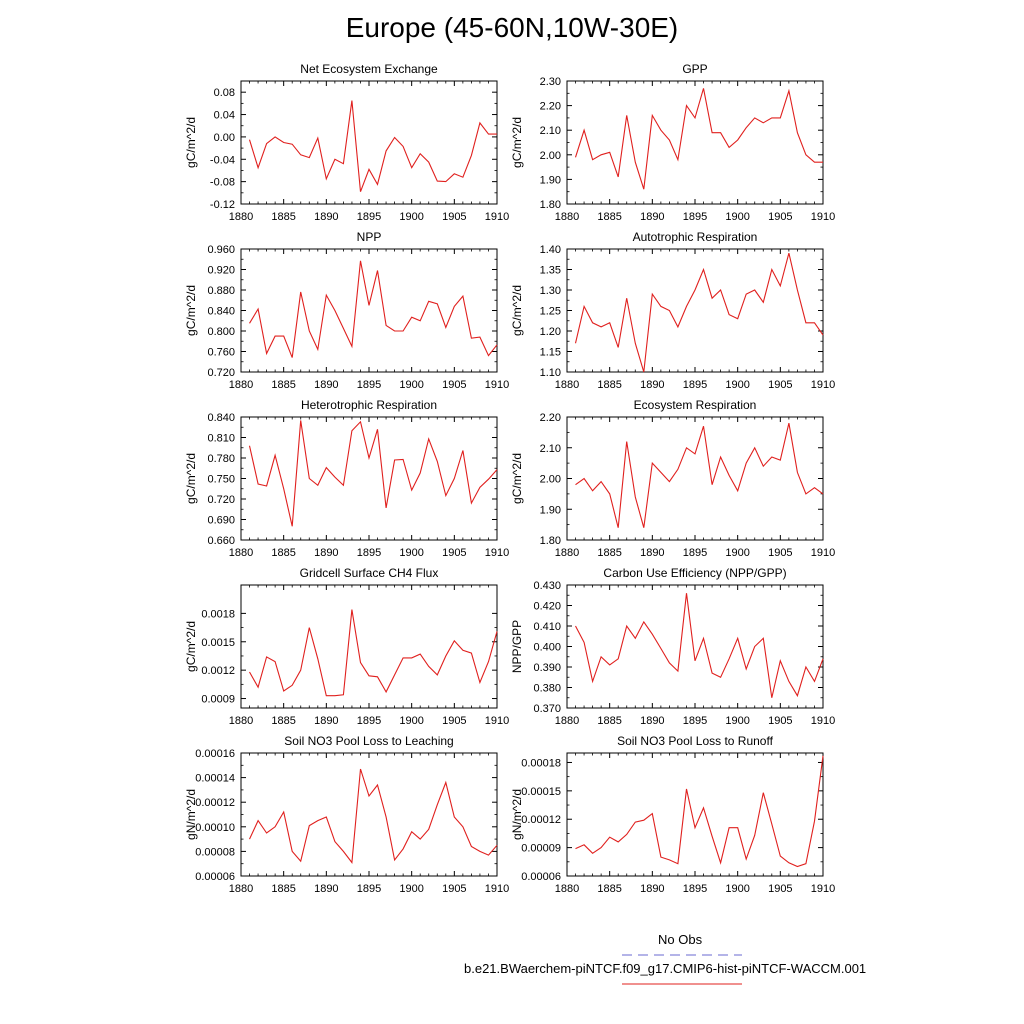 This screenshot has height=1024, width=1024. What do you see at coordinates (215, 803) in the screenshot?
I see `y-tick-label: 0.00012` at bounding box center [215, 803].